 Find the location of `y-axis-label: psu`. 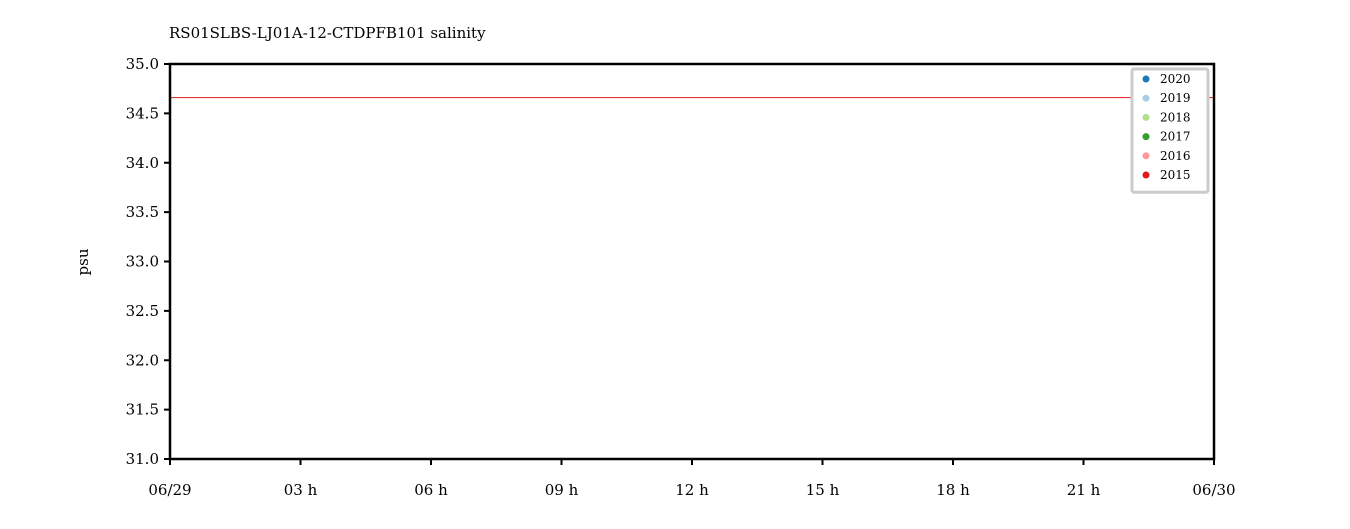

y-axis-label: psu is located at coordinates (83, 261).